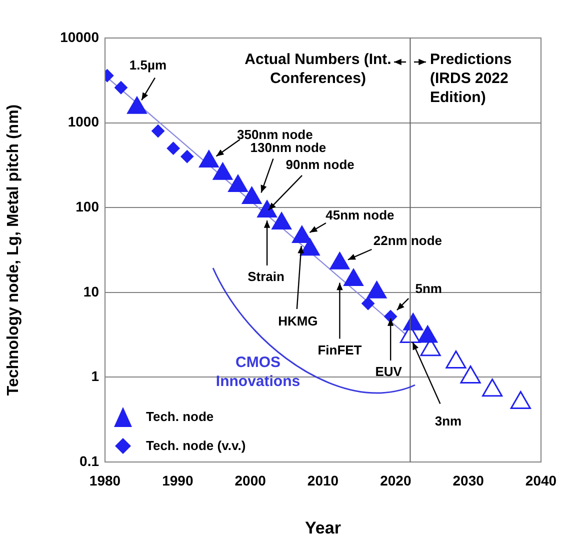 The image size is (570, 543). Describe the element at coordinates (541, 480) in the screenshot. I see `x-tick-label: 2040` at that location.